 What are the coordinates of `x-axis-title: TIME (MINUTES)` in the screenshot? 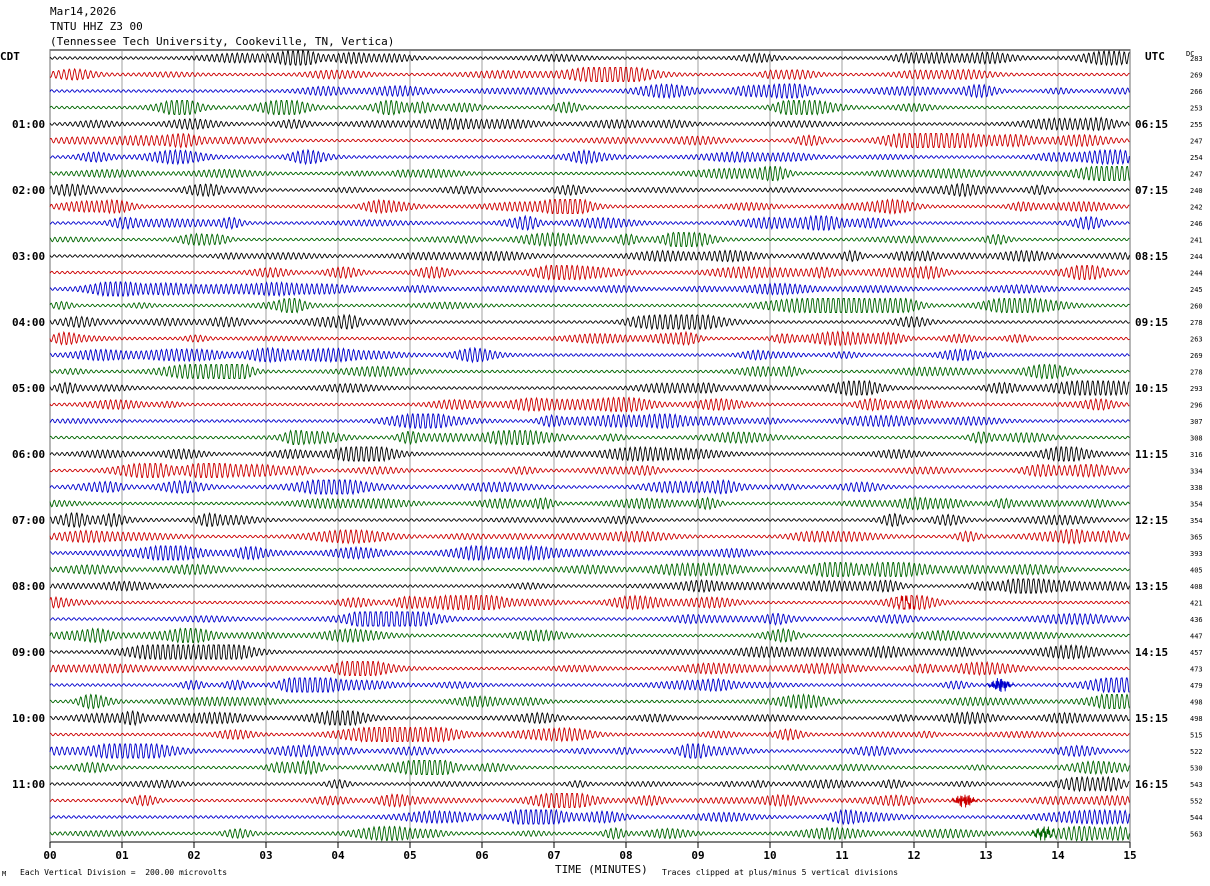 It's located at (601, 869).